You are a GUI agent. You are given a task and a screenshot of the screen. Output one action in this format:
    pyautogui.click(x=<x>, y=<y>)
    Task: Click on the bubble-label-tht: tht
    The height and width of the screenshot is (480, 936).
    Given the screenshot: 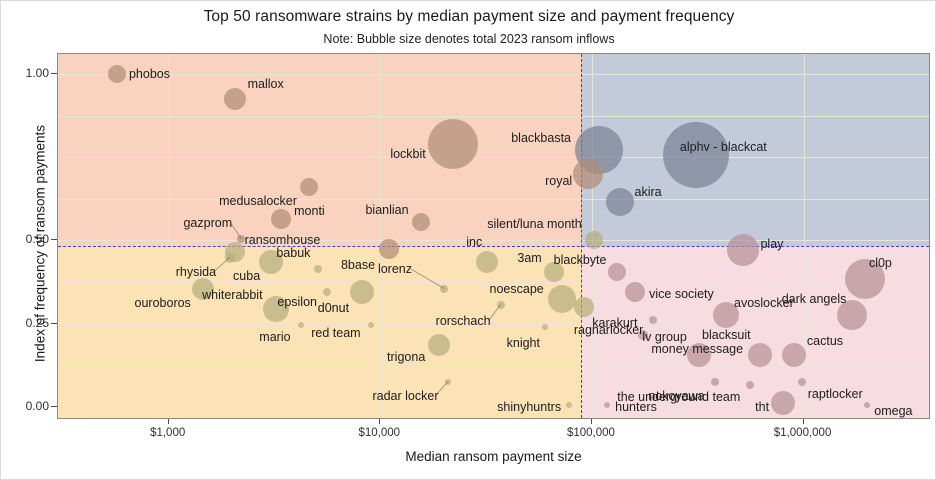 What is the action you would take?
    pyautogui.click(x=762, y=407)
    